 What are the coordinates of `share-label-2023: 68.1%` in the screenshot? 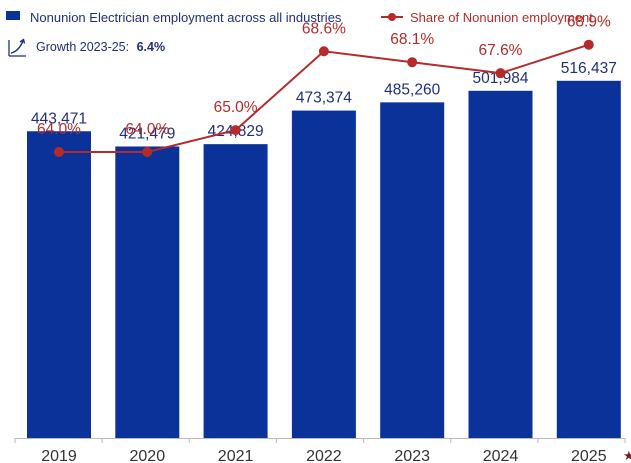 It's located at (412, 39).